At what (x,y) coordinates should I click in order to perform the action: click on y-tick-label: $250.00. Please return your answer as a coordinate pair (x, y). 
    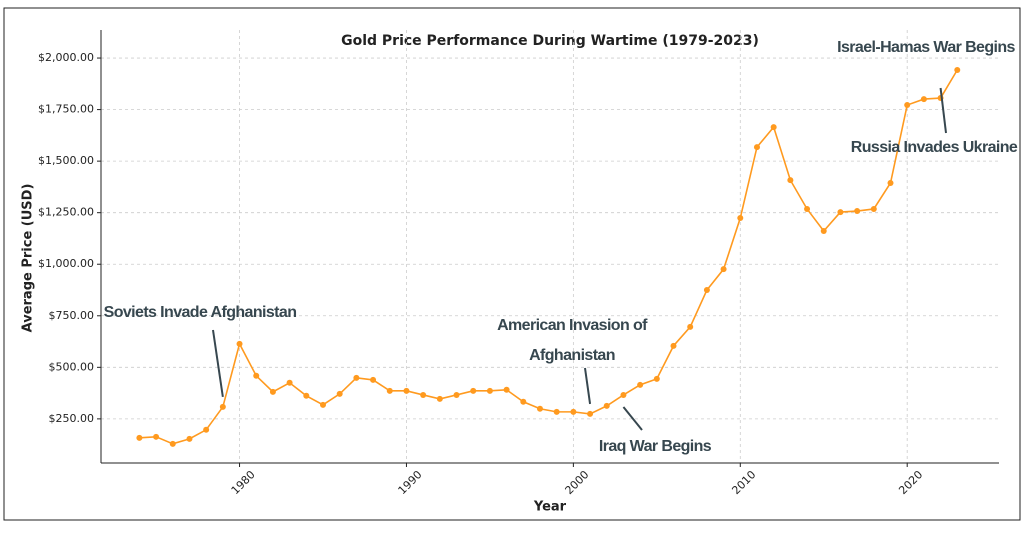
    Looking at the image, I should click on (72, 418).